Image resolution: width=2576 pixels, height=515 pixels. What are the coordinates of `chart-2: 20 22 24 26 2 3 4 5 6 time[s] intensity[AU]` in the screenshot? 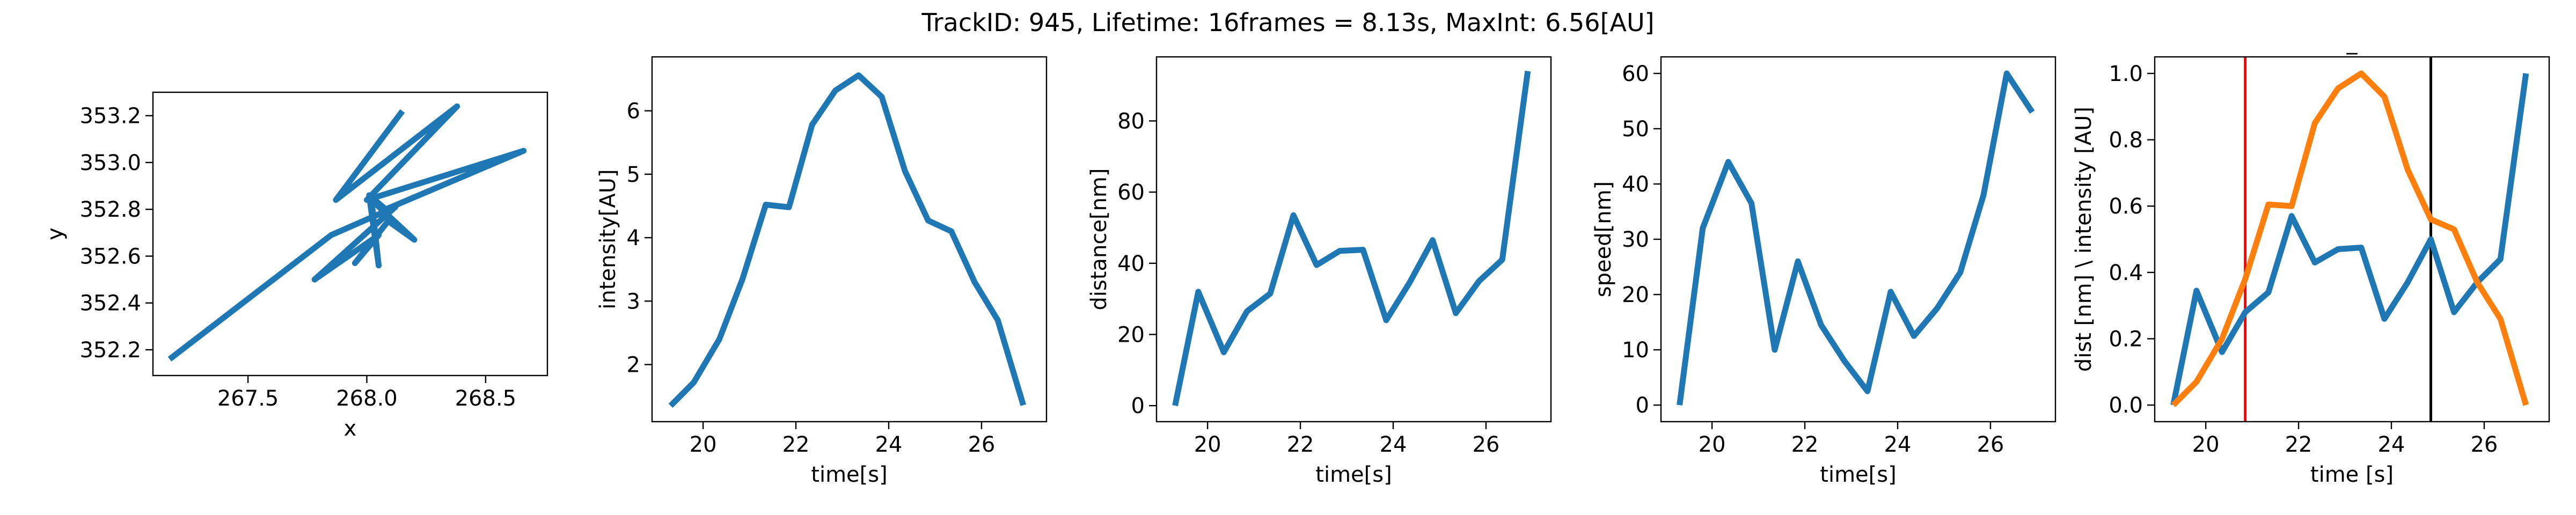 It's located at (822, 271).